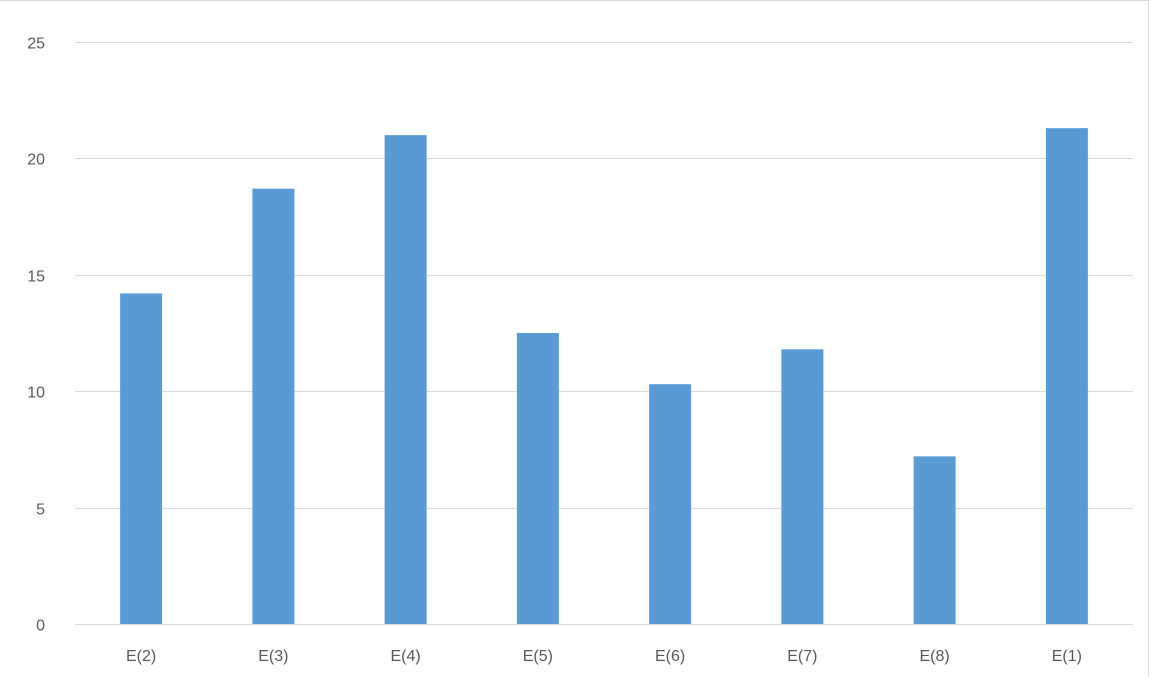 The width and height of the screenshot is (1149, 678). I want to click on x-tick-label: E(4), so click(406, 656).